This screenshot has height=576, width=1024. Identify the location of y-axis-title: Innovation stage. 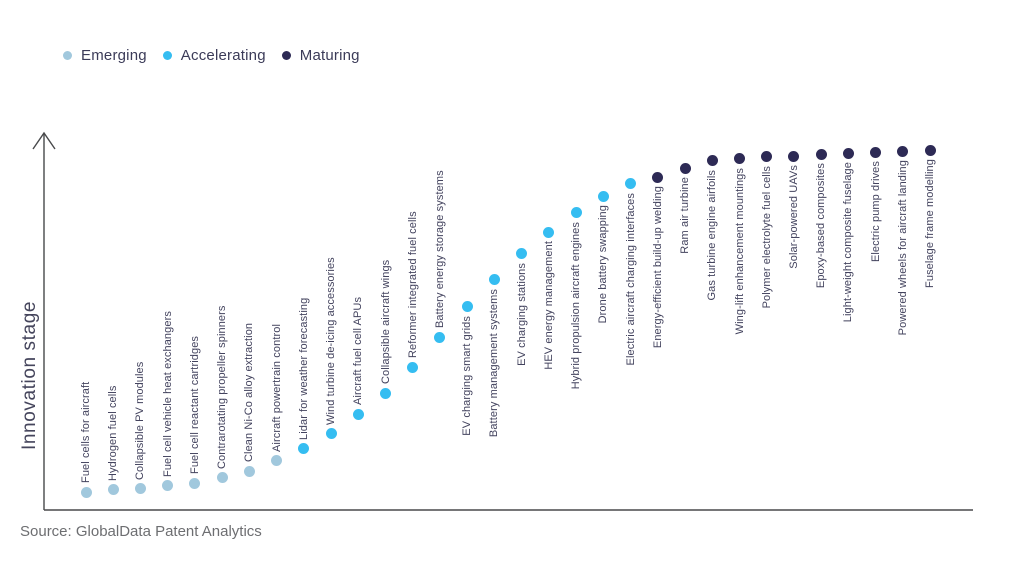
(29, 375).